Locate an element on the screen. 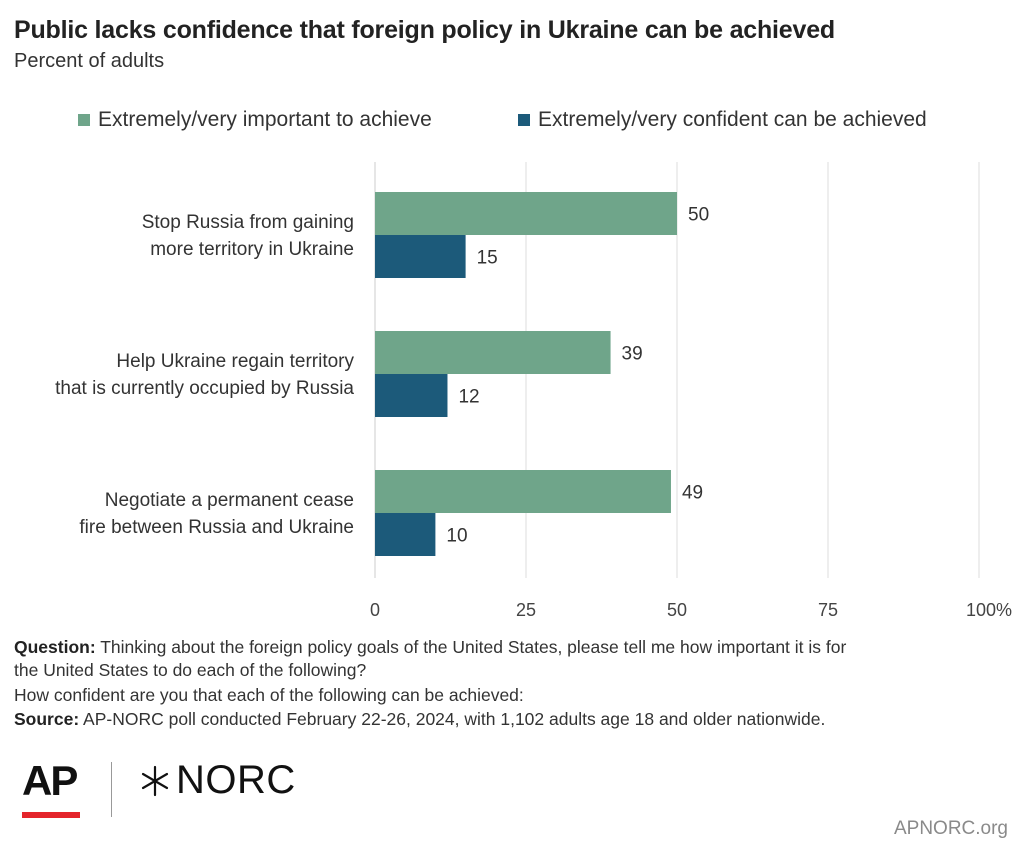 The height and width of the screenshot is (849, 1024). category-label: more territory in Ukraine is located at coordinates (252, 249).